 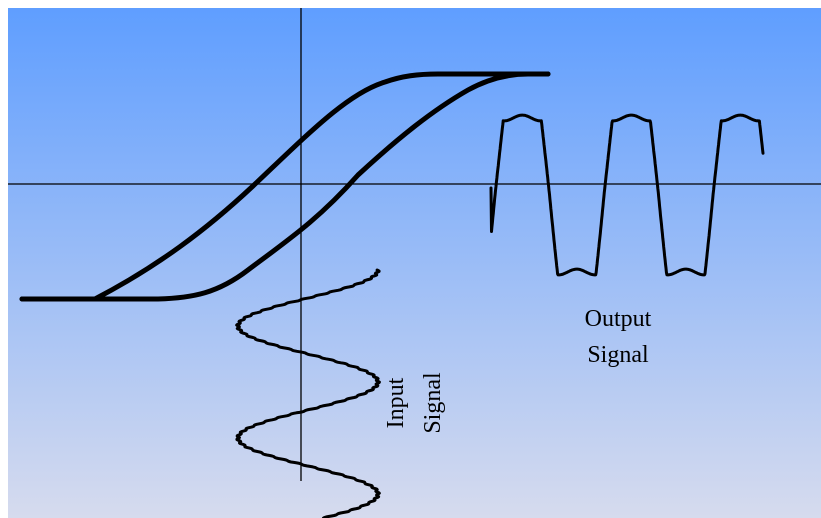 I want to click on input-label-line2: Signal, so click(x=433, y=403).